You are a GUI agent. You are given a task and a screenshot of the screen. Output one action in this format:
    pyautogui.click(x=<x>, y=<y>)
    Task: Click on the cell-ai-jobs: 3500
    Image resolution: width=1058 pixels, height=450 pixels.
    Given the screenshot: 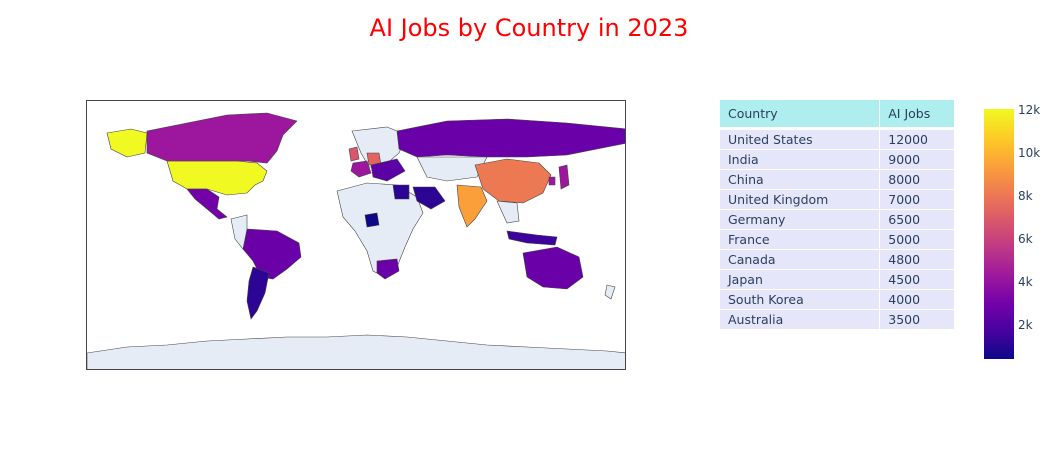 What is the action you would take?
    pyautogui.click(x=917, y=319)
    